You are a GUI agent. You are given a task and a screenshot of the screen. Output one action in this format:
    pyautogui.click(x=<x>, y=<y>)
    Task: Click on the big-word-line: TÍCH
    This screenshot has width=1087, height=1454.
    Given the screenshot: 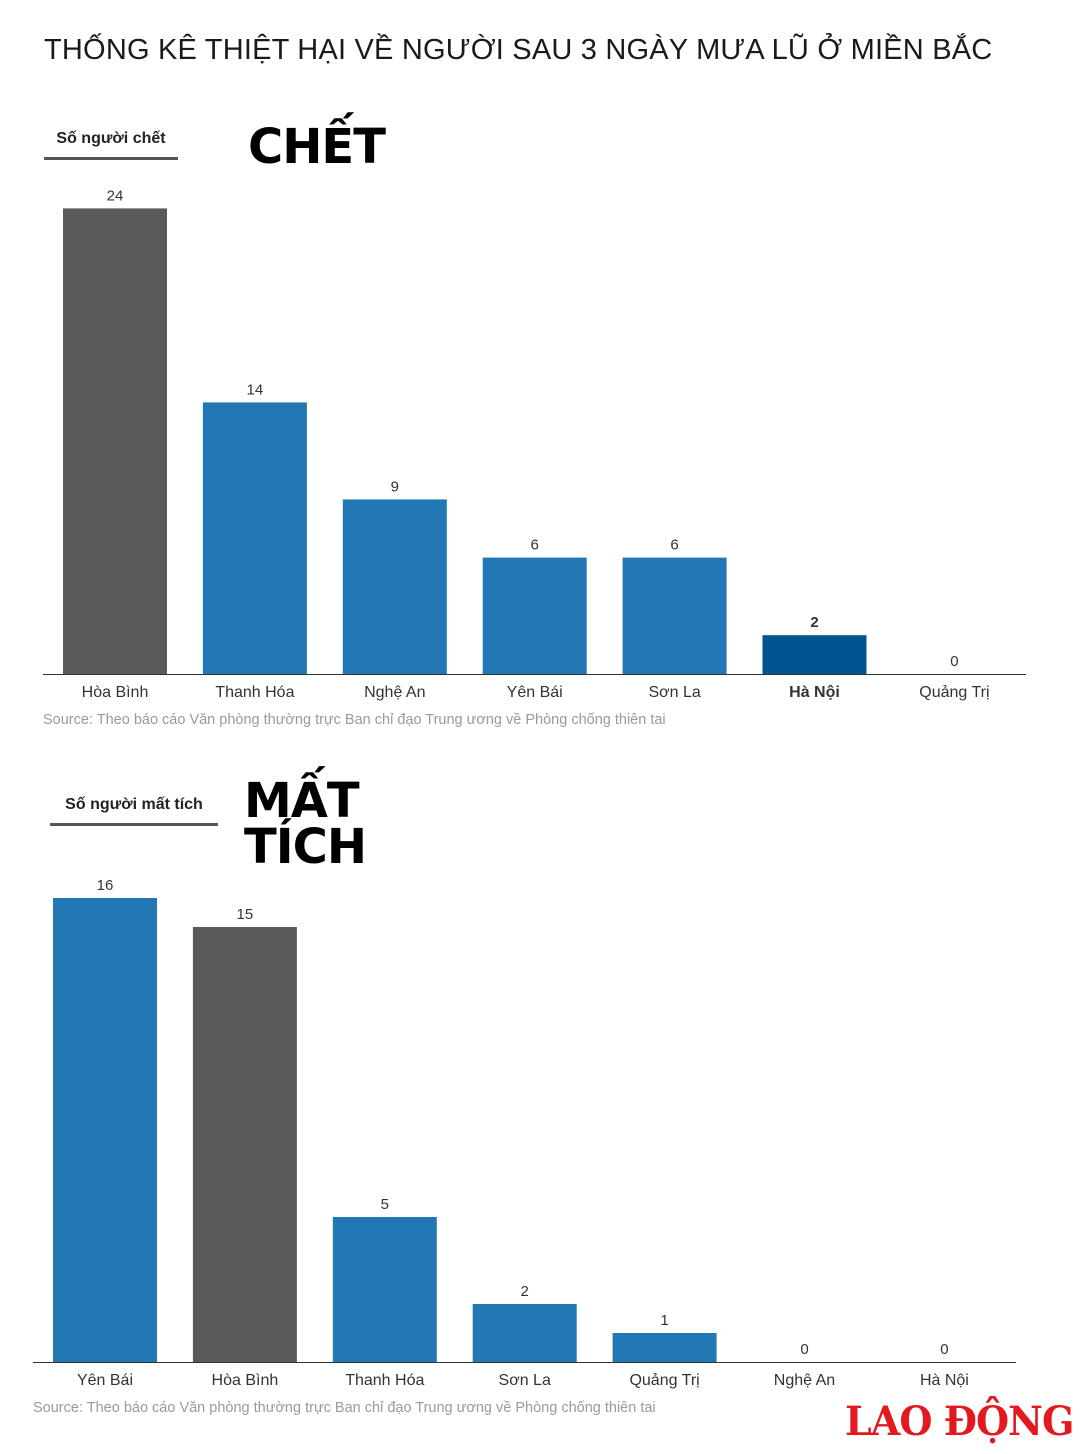 What is the action you would take?
    pyautogui.click(x=305, y=847)
    